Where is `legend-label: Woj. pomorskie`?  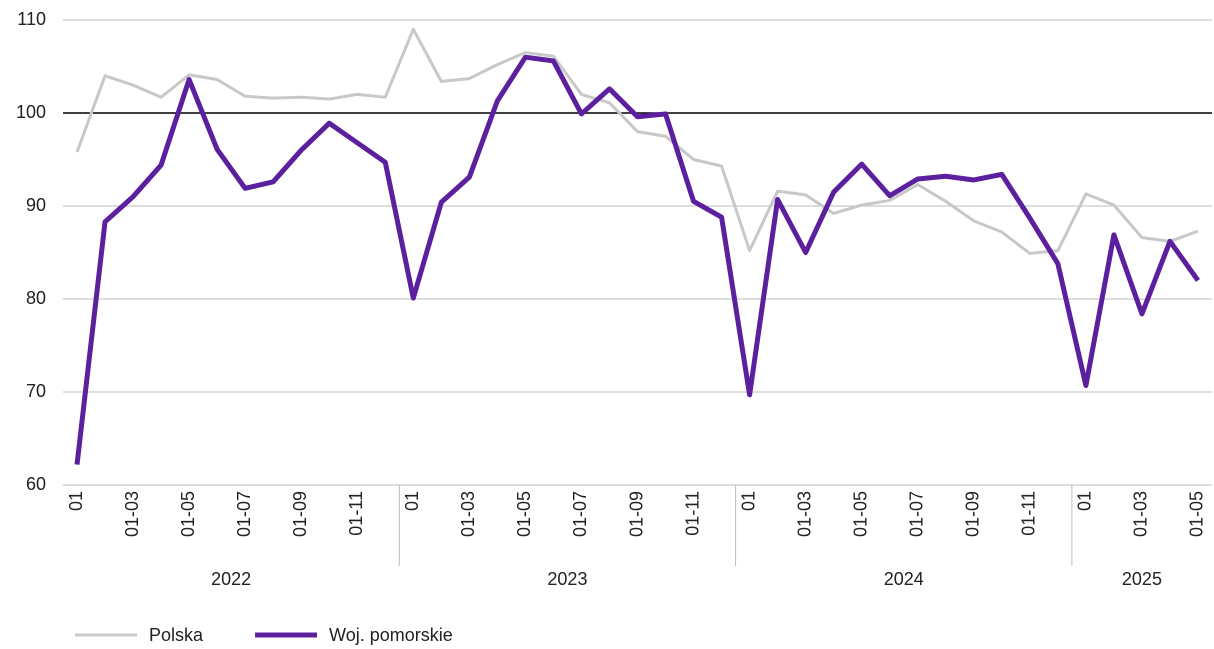
legend-label: Woj. pomorskie is located at coordinates (391, 635).